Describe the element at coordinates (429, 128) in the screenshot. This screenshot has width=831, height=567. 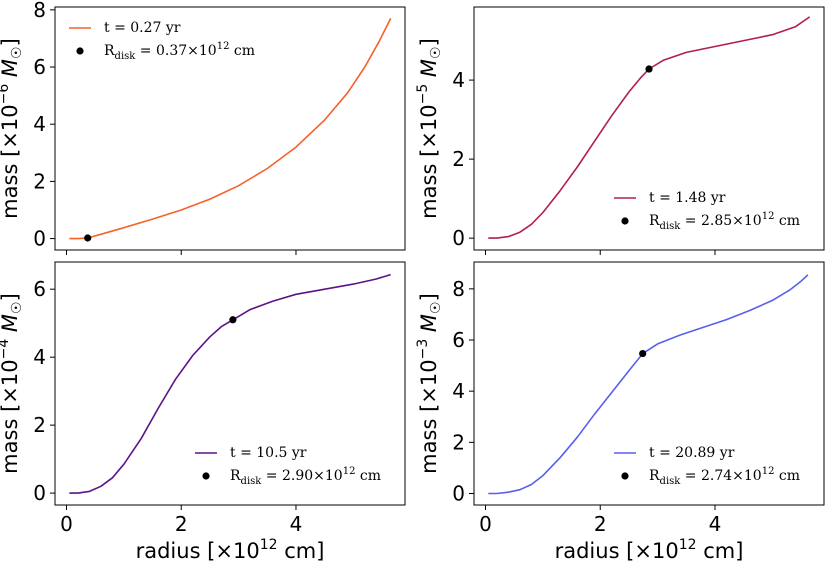
I see `y-axis-label: mass [×10−5 M☉]` at that location.